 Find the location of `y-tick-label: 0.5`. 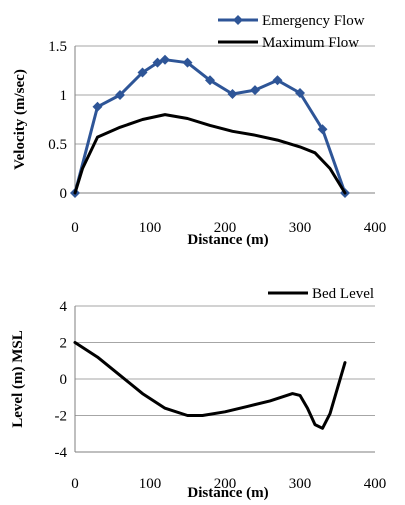

y-tick-label: 0.5 is located at coordinates (57, 145).